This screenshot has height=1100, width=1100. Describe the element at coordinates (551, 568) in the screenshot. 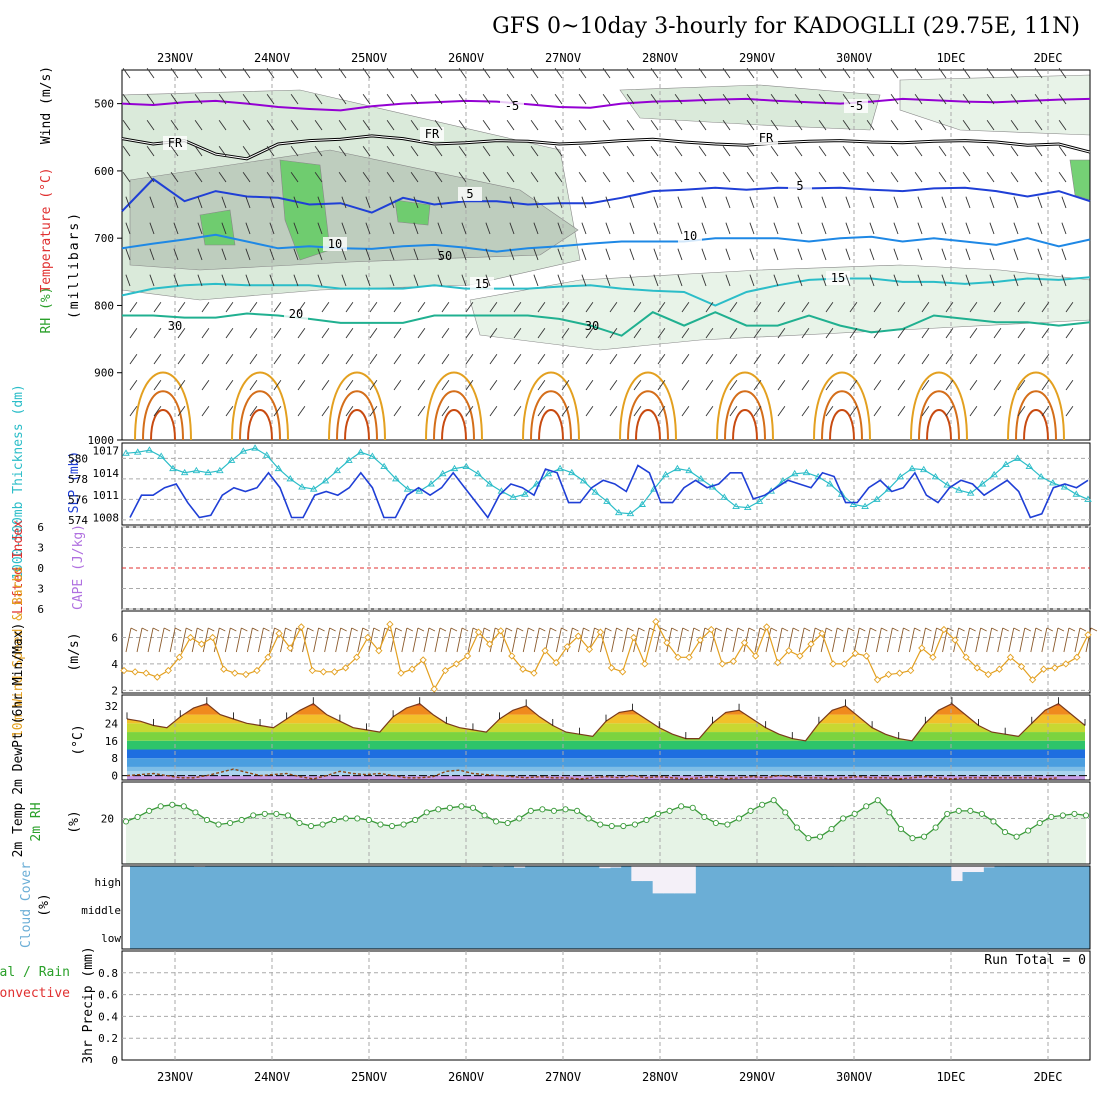

I see `stability-panel: Lifted Index CAPE (J/kg) 6 3 0 3 6` at that location.